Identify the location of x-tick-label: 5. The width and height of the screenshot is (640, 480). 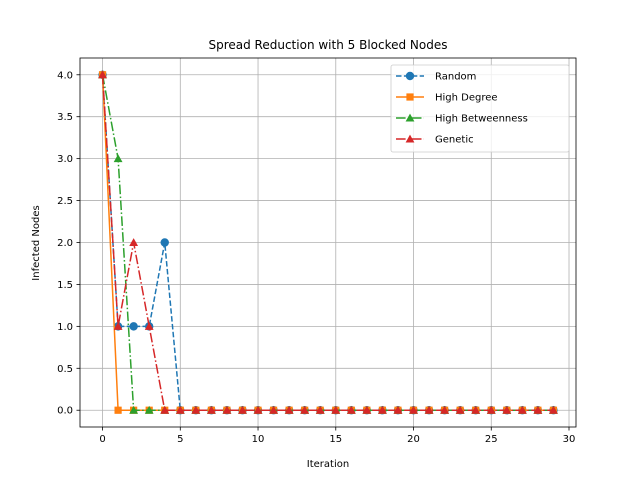
(180, 439).